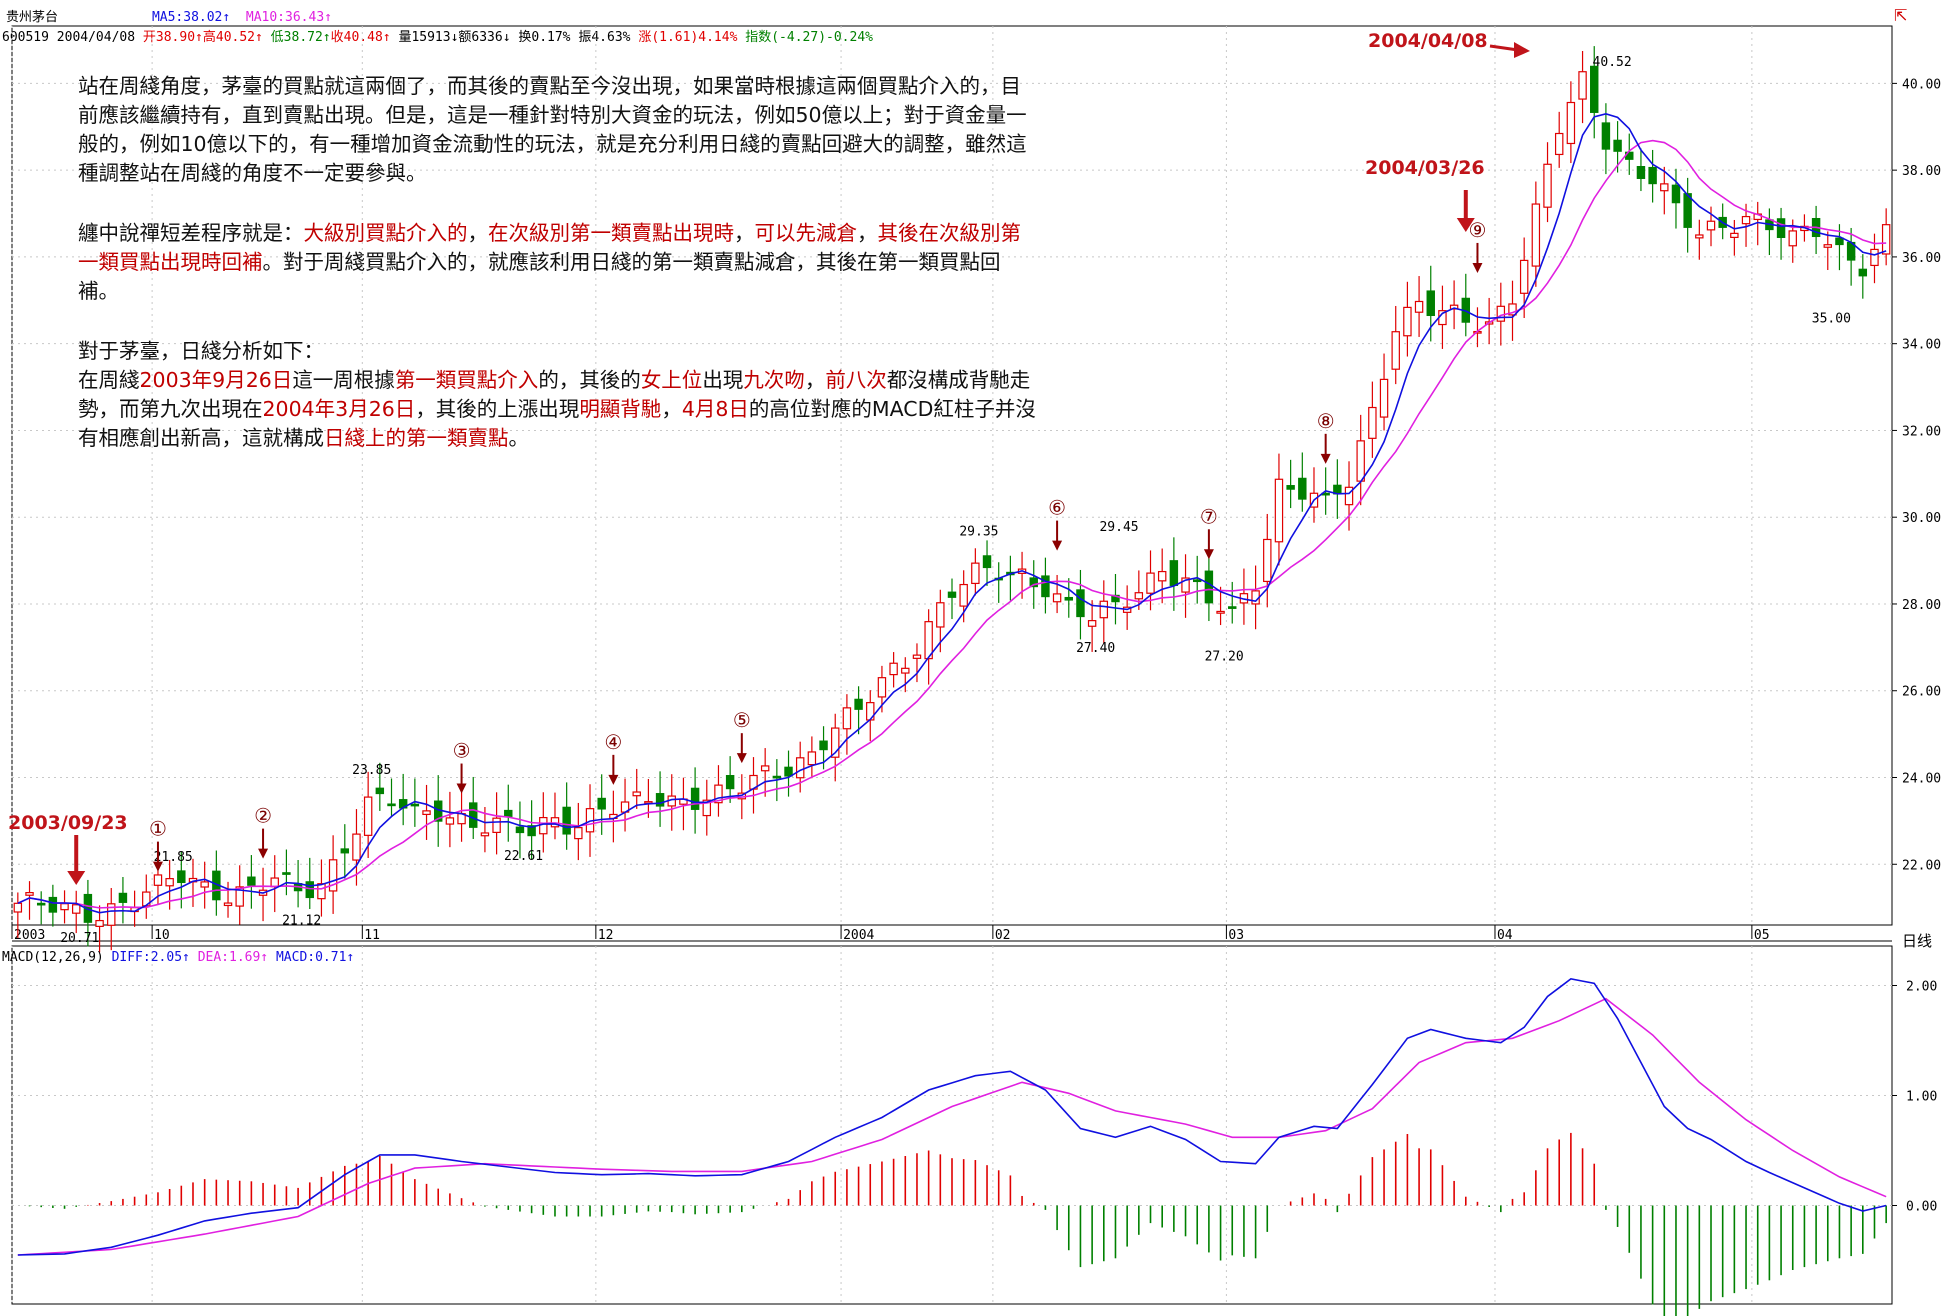 The image size is (1952, 1316). Describe the element at coordinates (671, 380) in the screenshot. I see `note-highlight: 女上位` at that location.